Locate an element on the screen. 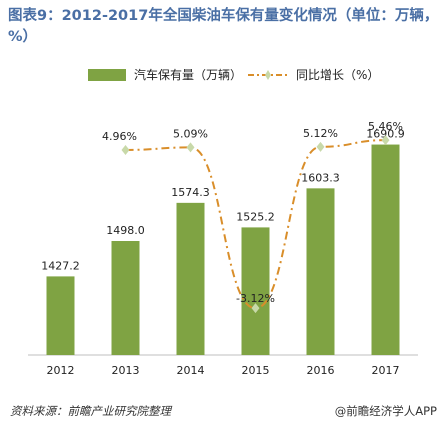  legend-item-bar: 汽车保有量（万辆） is located at coordinates (165, 74).